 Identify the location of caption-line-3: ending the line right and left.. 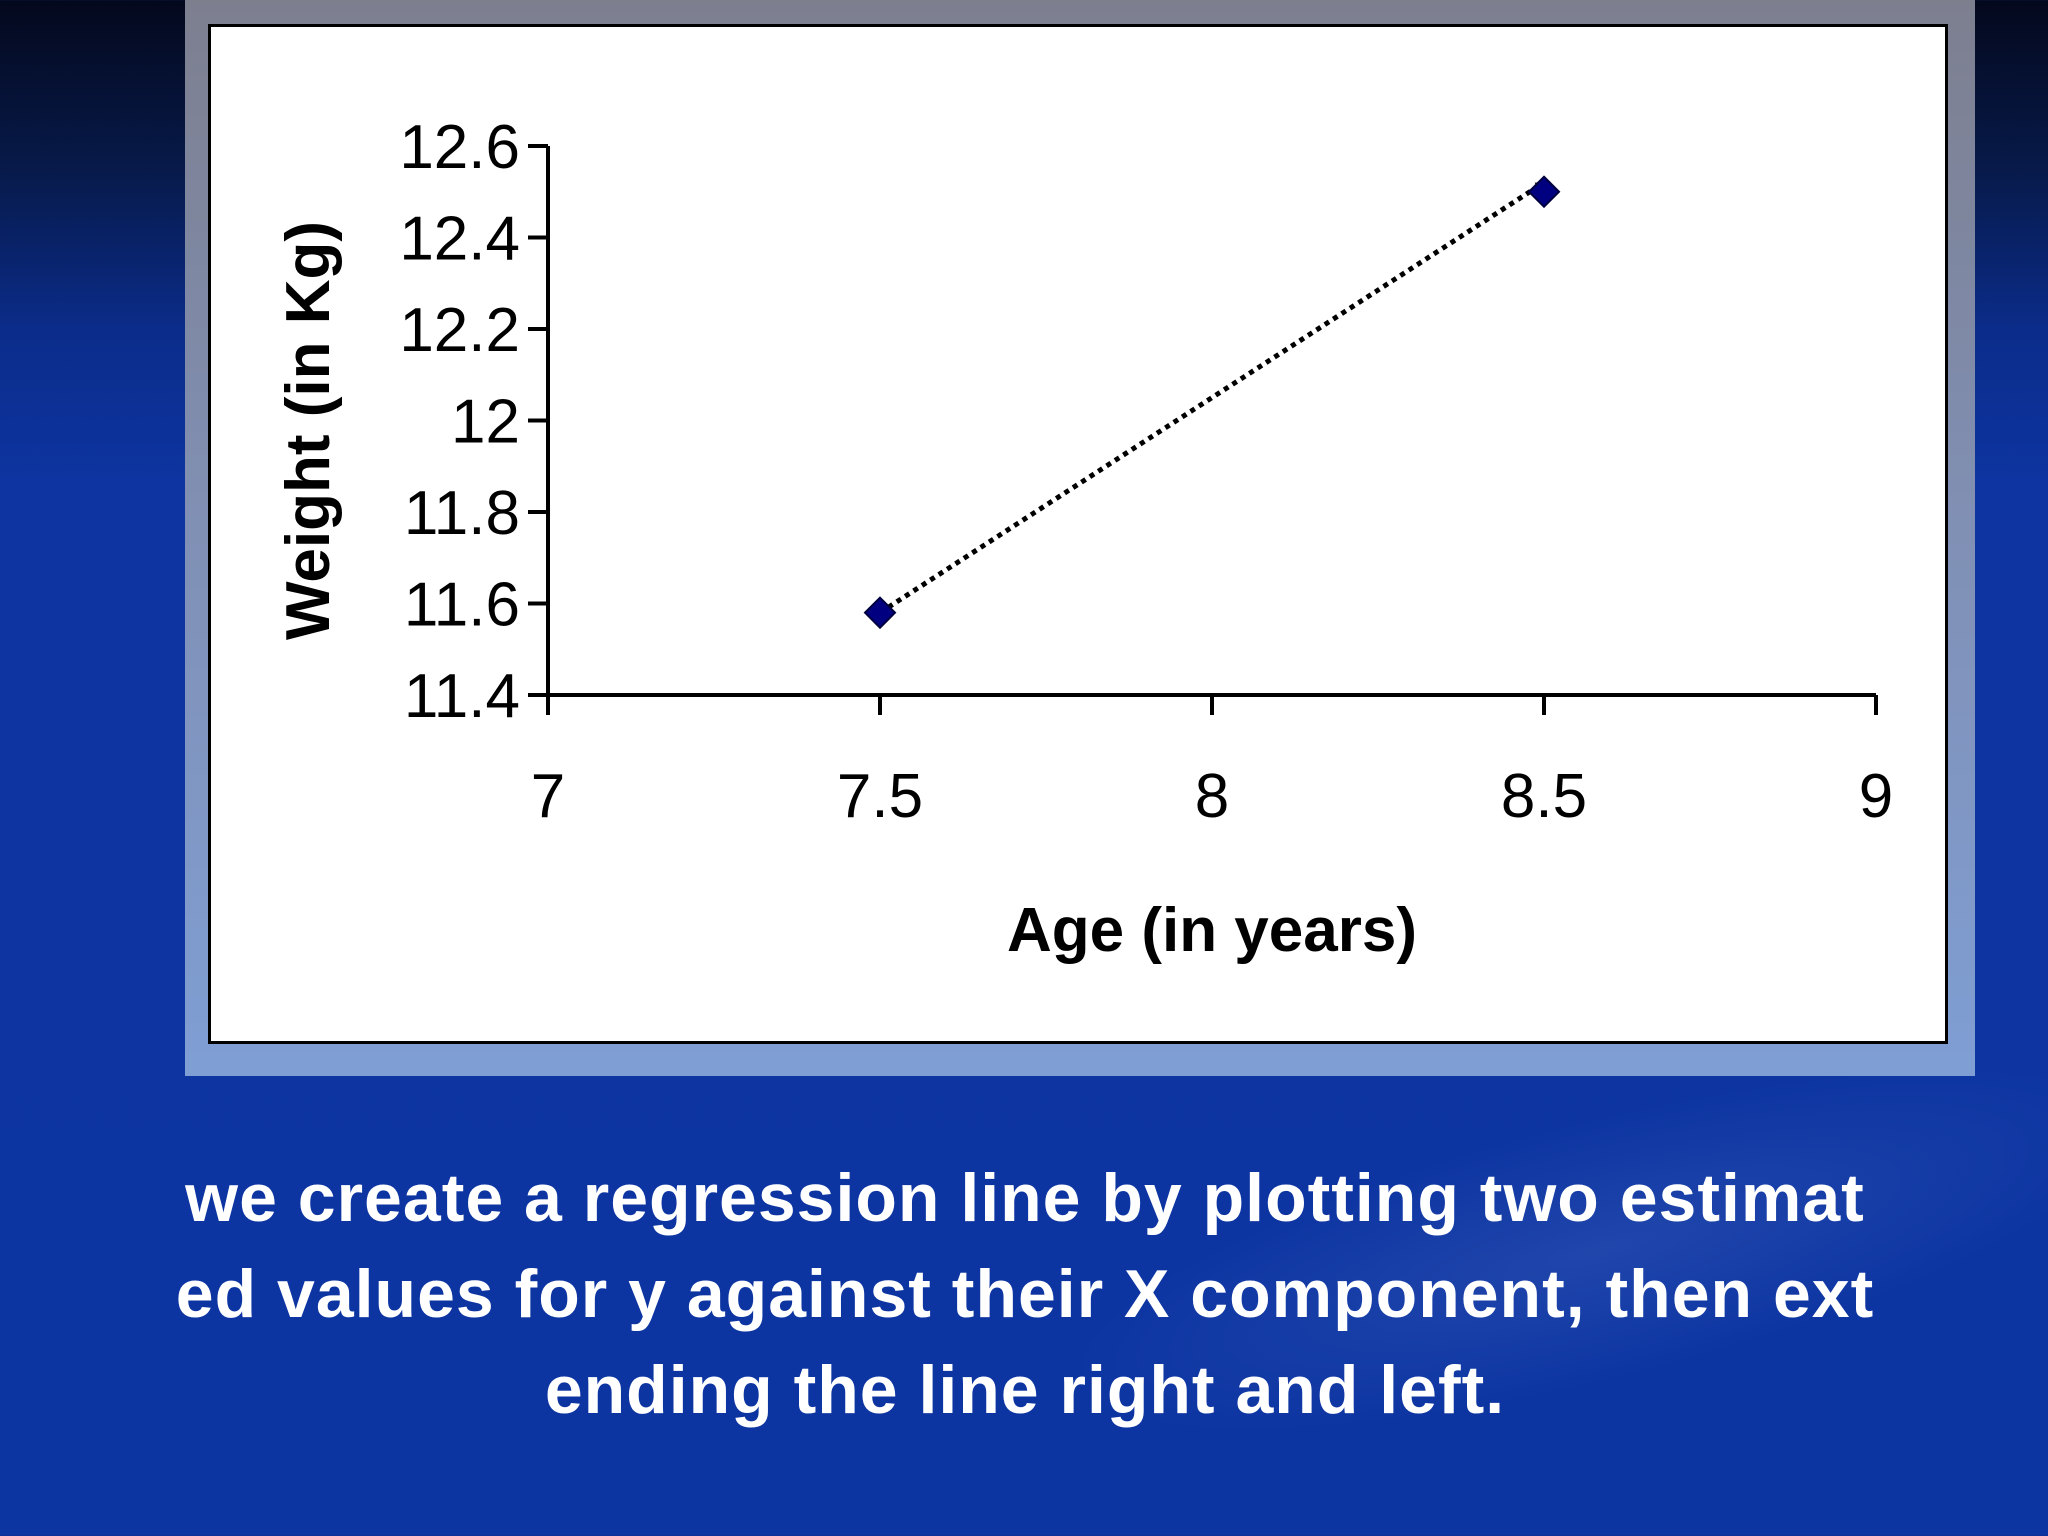
(1025, 1390).